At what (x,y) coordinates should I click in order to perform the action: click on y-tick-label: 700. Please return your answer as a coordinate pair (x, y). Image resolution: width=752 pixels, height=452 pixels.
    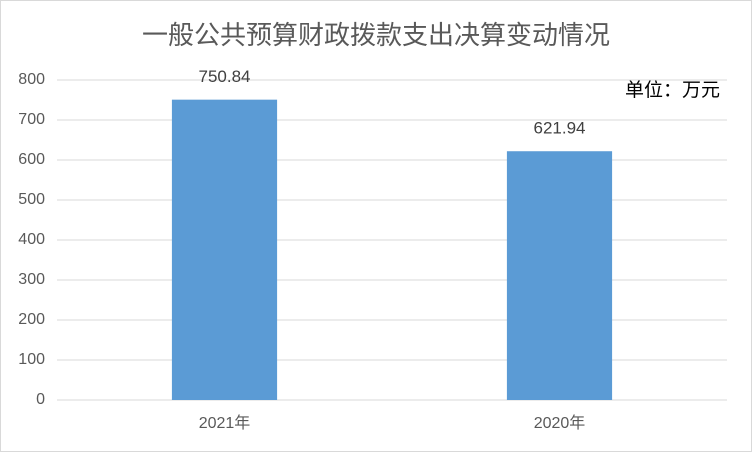
    Looking at the image, I should click on (31, 119).